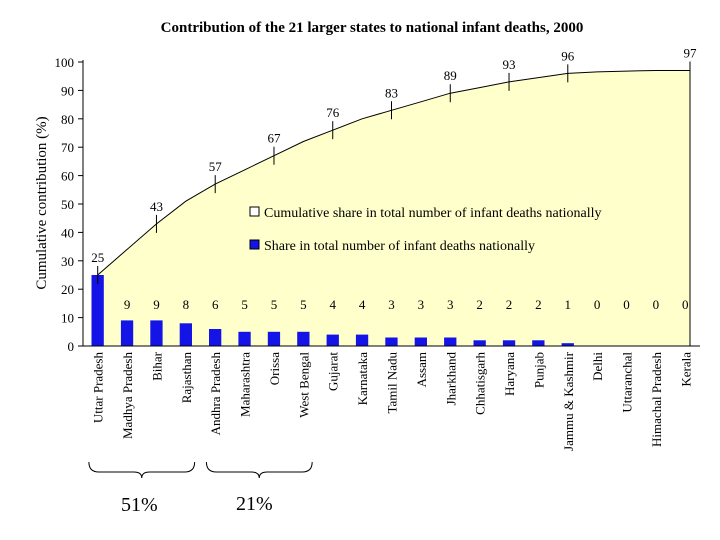 This screenshot has height=540, width=720. What do you see at coordinates (568, 401) in the screenshot?
I see `x-tick-label: Jammu & Kashmir` at bounding box center [568, 401].